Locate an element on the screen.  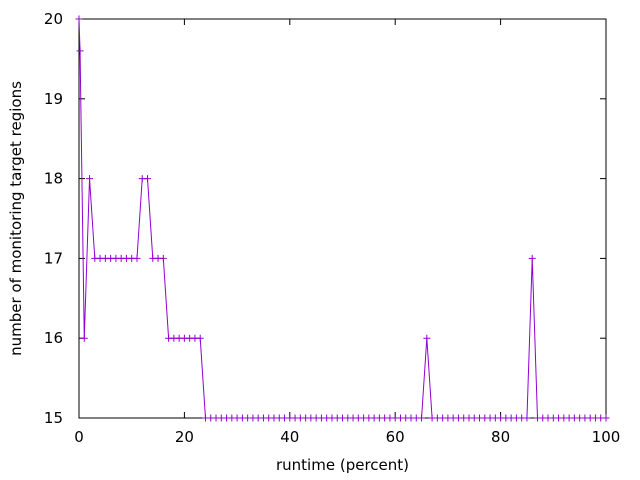
x-tick-labels: 0 20 40 60 80 100 is located at coordinates (347, 437).